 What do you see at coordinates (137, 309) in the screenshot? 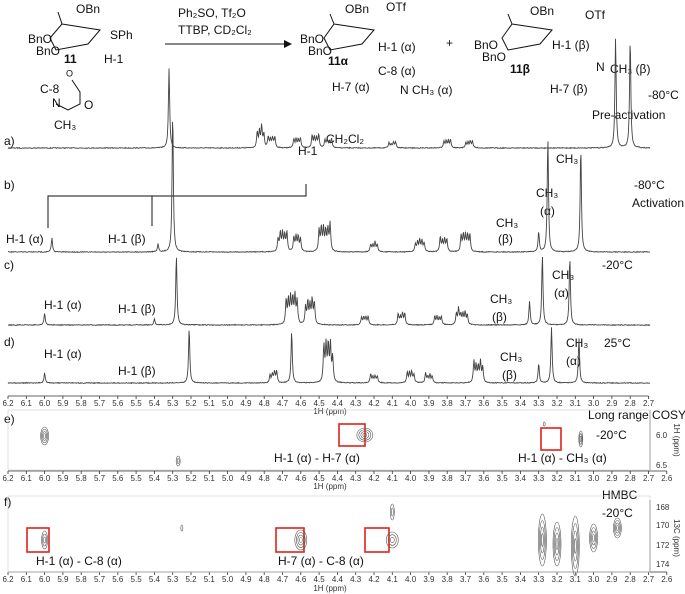
I see `annotation: H-1 (β)` at bounding box center [137, 309].